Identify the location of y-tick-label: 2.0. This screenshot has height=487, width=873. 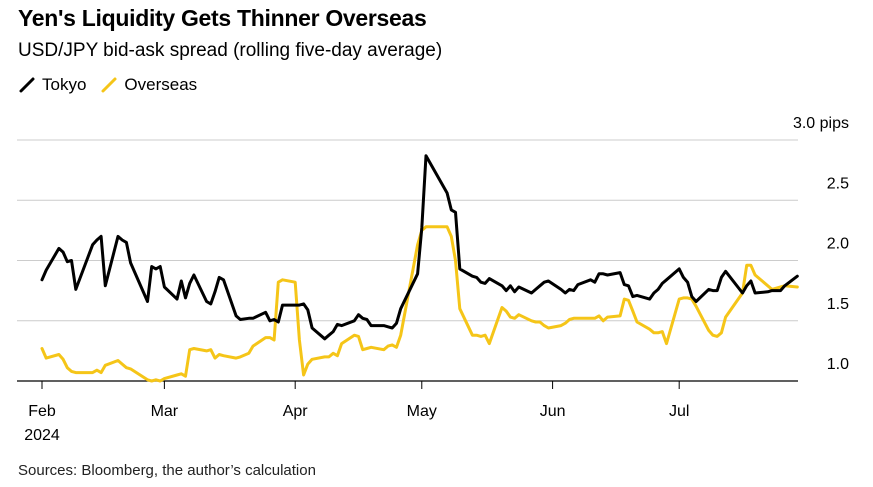
(838, 244).